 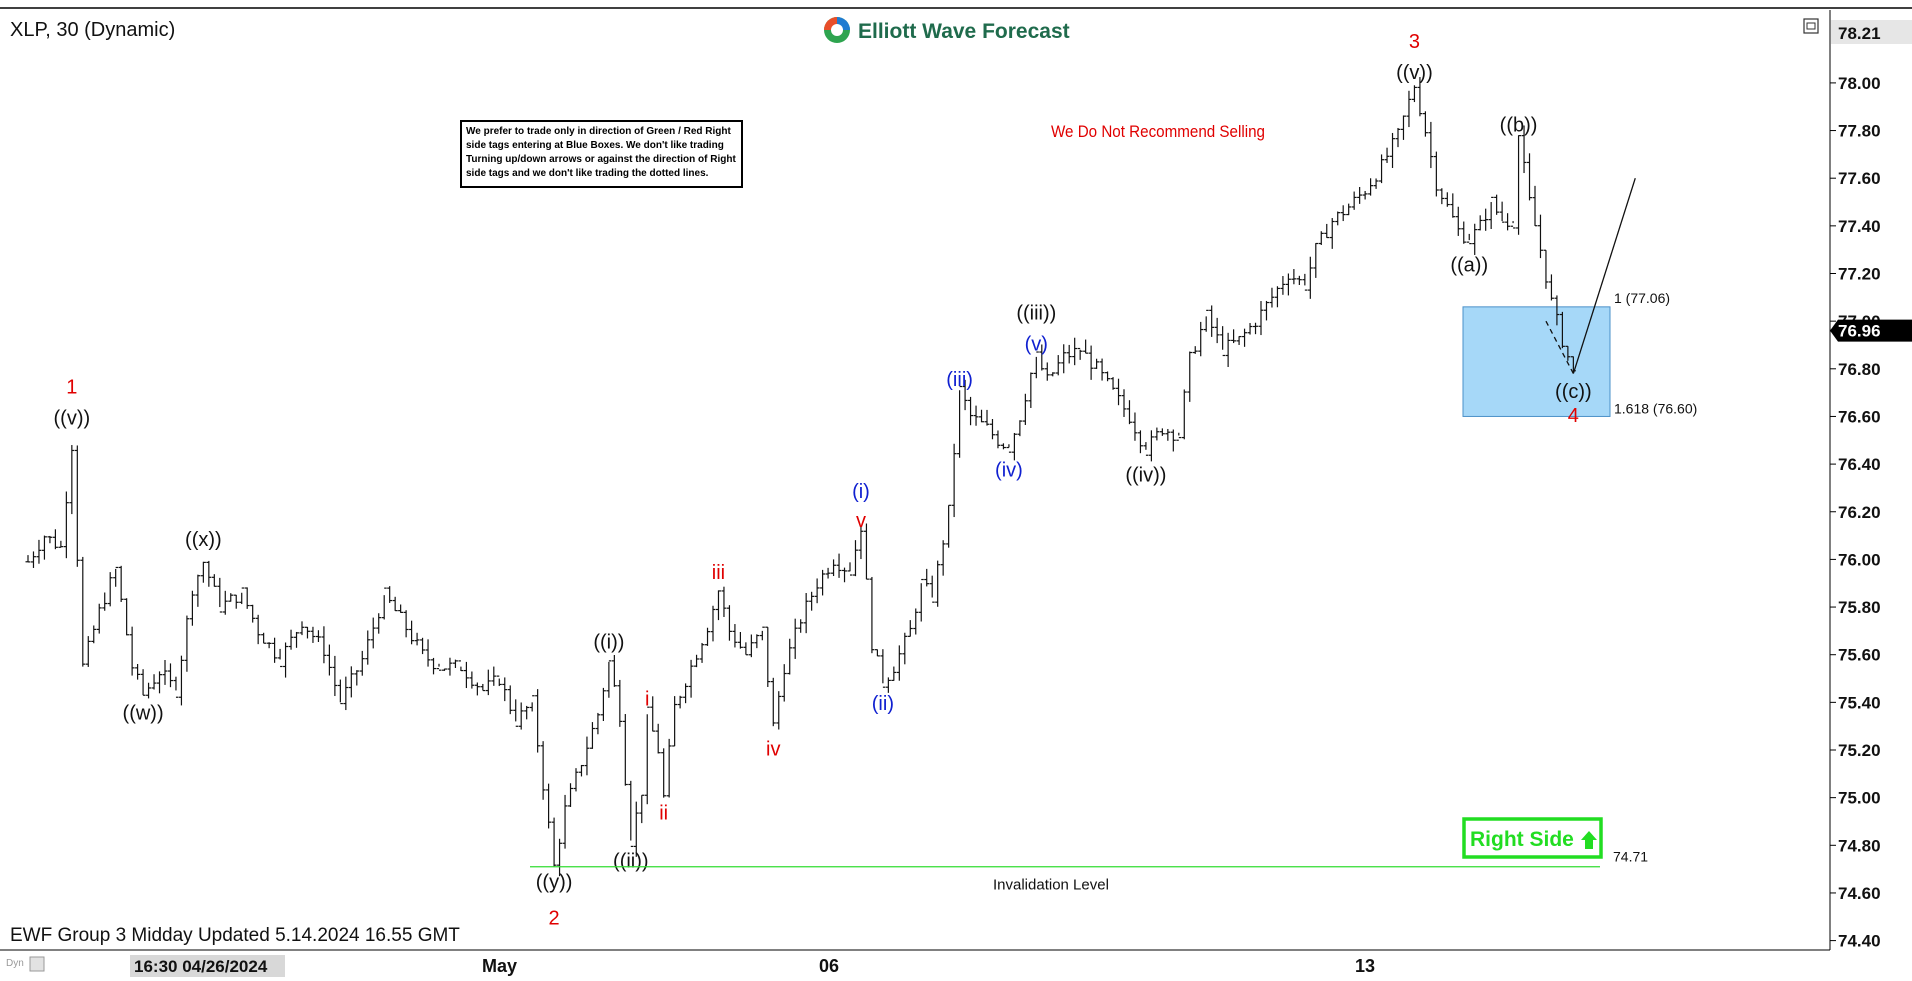 I want to click on svg-text: 76.96, so click(x=1859, y=331).